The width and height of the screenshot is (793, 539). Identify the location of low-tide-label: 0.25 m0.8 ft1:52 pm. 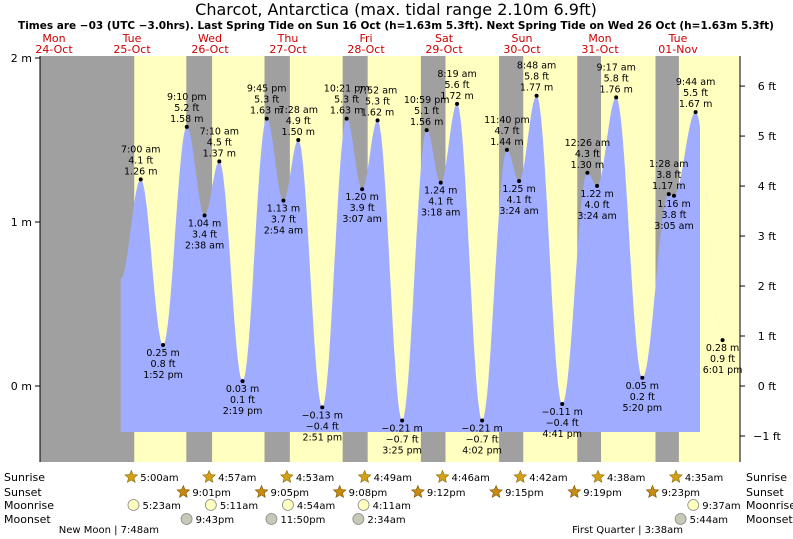
(163, 364).